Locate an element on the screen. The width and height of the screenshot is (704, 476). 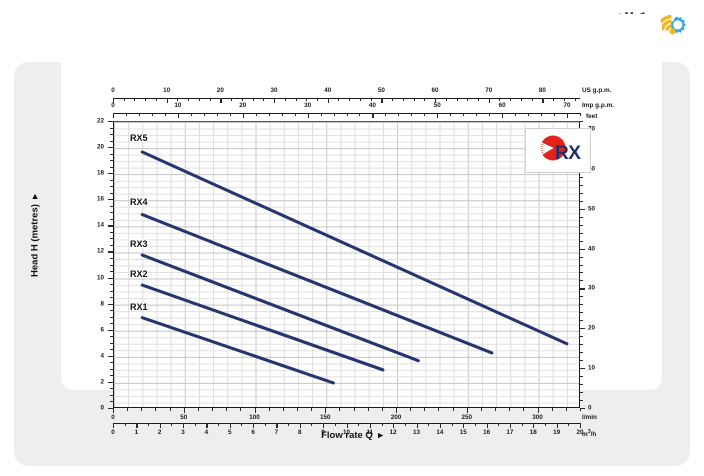
axis-us-gpm-tick-label: 70 is located at coordinates (489, 90).